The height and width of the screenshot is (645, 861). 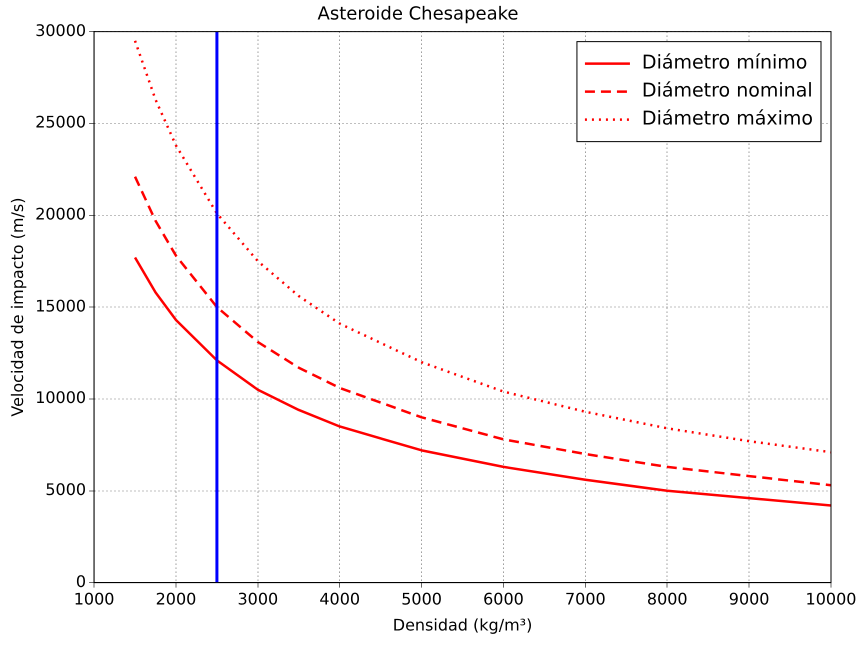 I want to click on x-tick-label: 1000, so click(x=94, y=598).